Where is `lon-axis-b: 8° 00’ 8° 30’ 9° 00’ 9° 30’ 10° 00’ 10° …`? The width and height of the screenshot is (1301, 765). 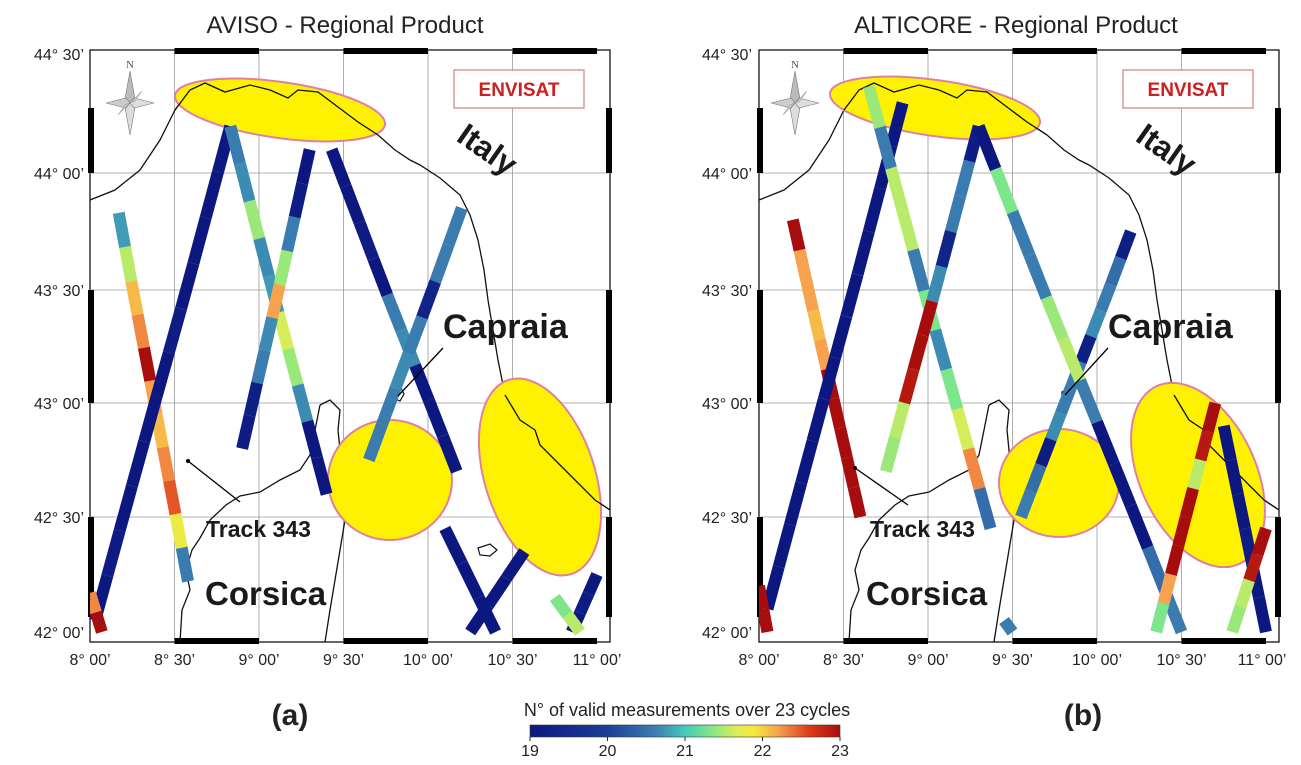
lon-axis-b: 8° 00’ 8° 30’ 9° 00’ 9° 30’ 10° 00’ 10° … is located at coordinates (1012, 660).